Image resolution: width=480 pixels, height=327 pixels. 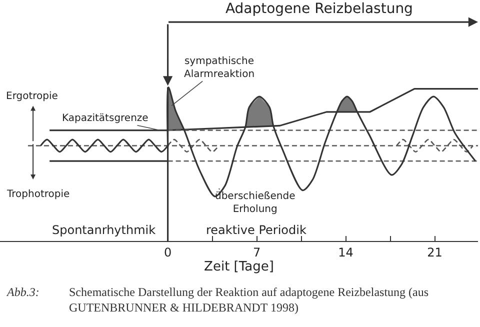 I want to click on x-tick-label: 14, so click(x=346, y=253).